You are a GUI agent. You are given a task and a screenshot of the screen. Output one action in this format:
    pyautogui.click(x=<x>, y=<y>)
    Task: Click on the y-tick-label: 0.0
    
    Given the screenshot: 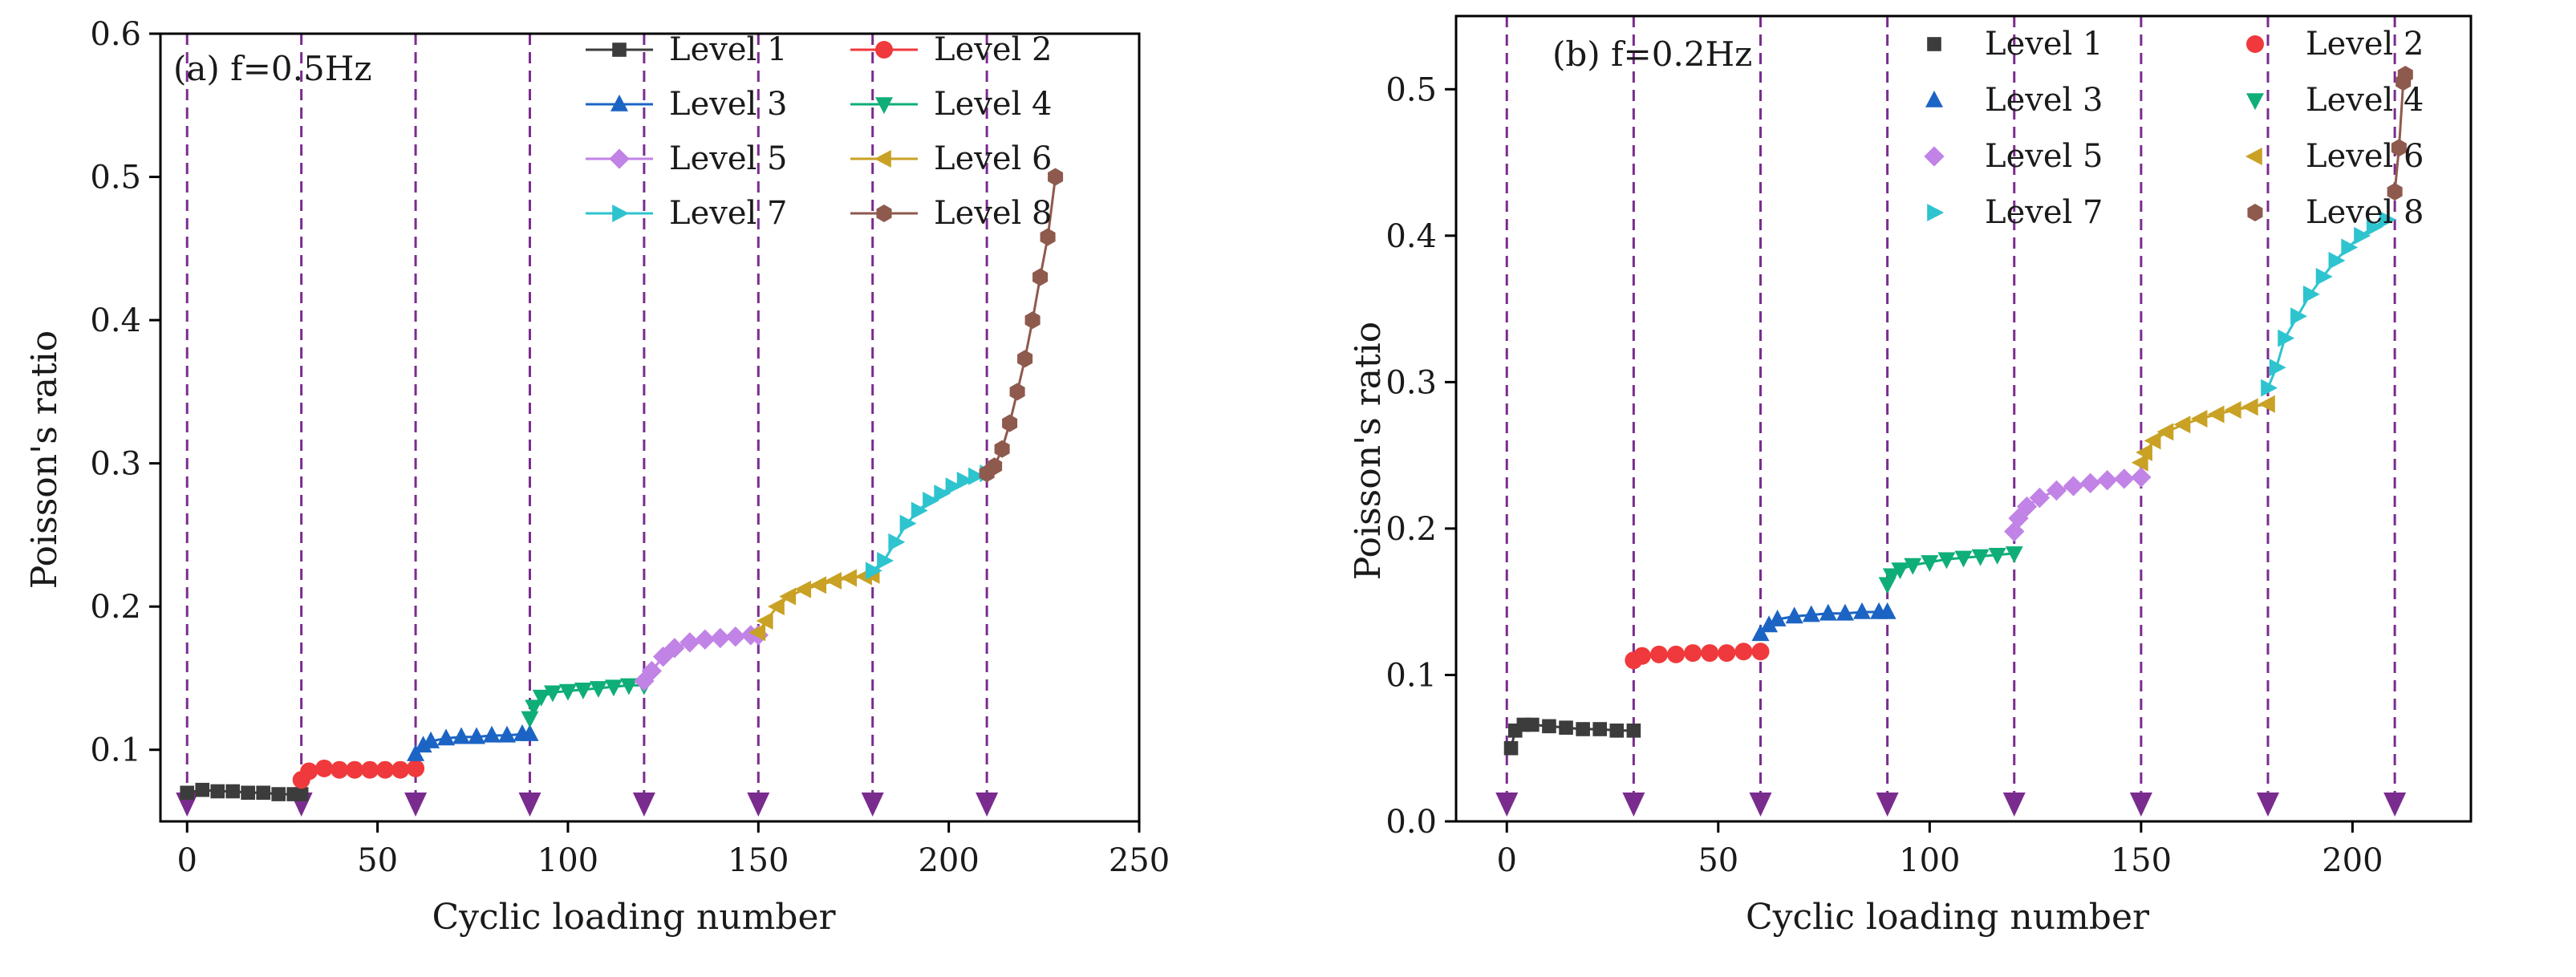 What is the action you would take?
    pyautogui.click(x=1411, y=822)
    